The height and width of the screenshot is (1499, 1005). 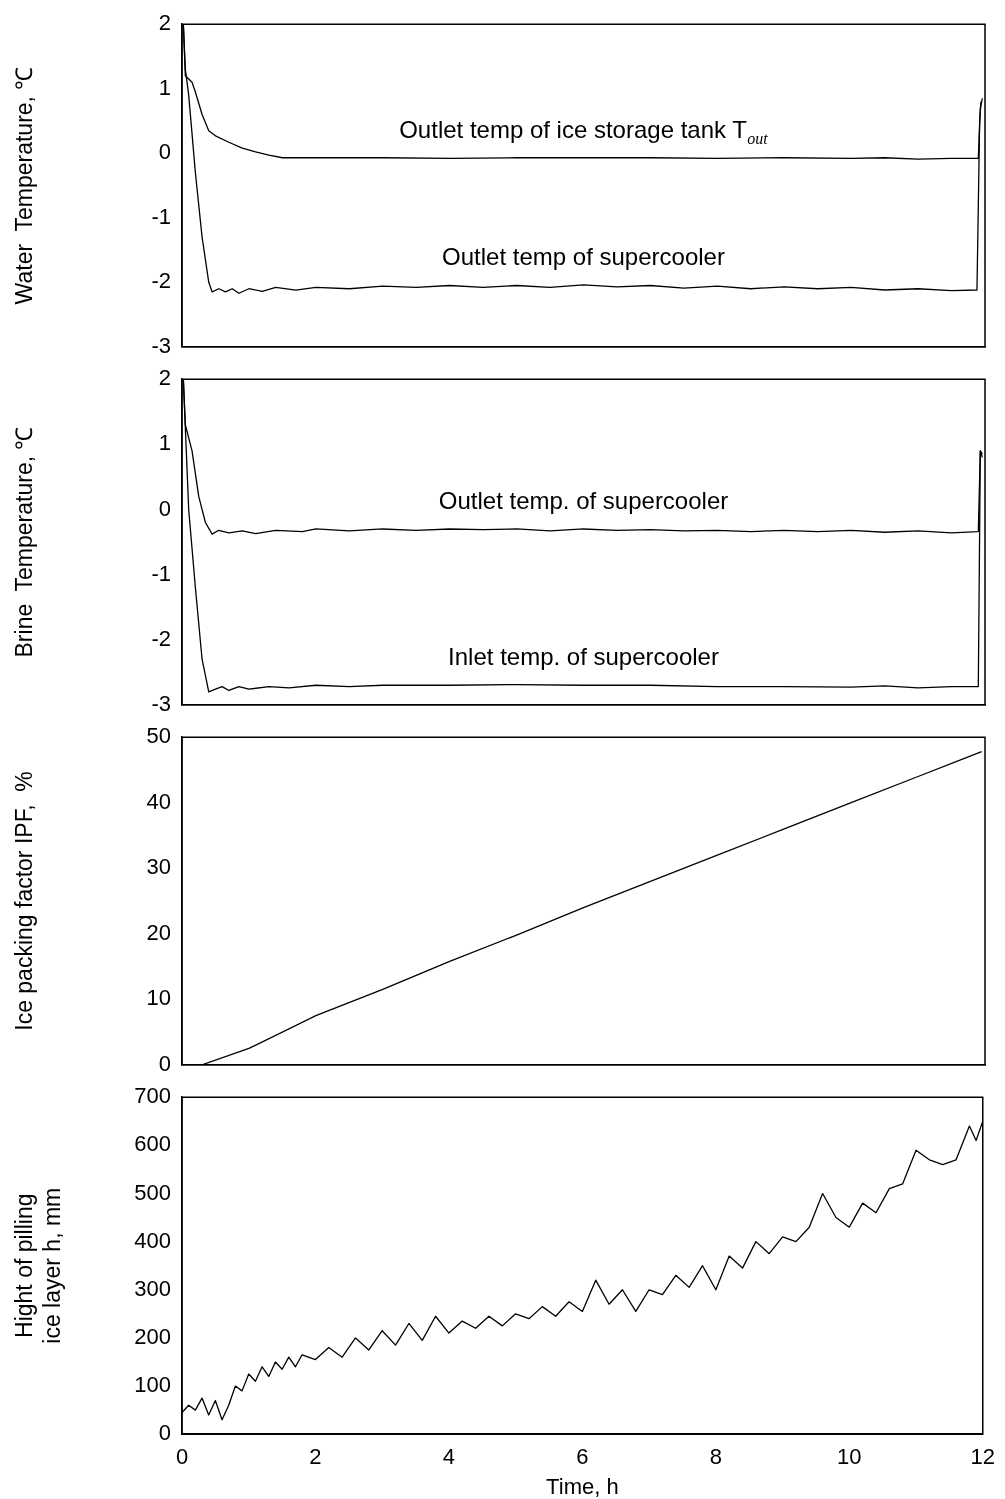 What do you see at coordinates (158, 867) in the screenshot?
I see `y-tick-label: 30` at bounding box center [158, 867].